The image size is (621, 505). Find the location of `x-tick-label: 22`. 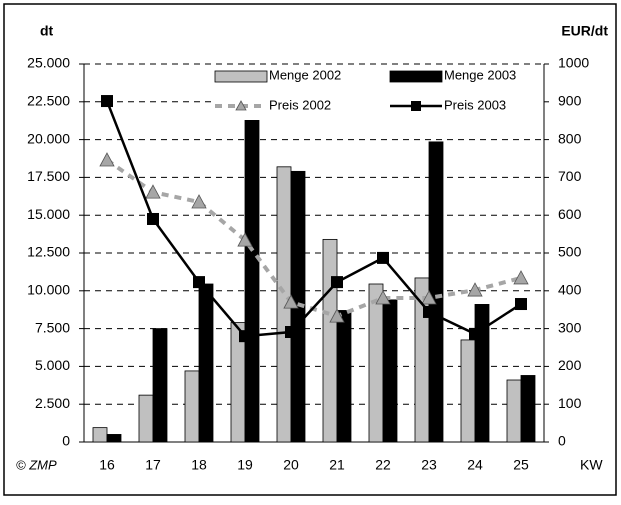

x-tick-label: 22 is located at coordinates (383, 465).